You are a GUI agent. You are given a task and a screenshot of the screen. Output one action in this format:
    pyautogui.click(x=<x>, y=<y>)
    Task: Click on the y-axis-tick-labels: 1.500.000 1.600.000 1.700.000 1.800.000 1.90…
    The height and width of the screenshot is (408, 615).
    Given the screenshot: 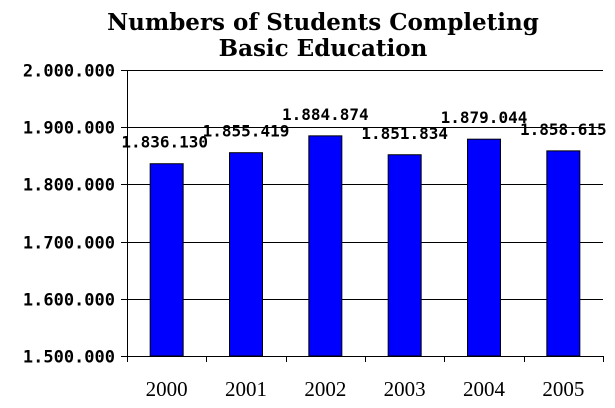 What is the action you would take?
    pyautogui.click(x=69, y=215)
    